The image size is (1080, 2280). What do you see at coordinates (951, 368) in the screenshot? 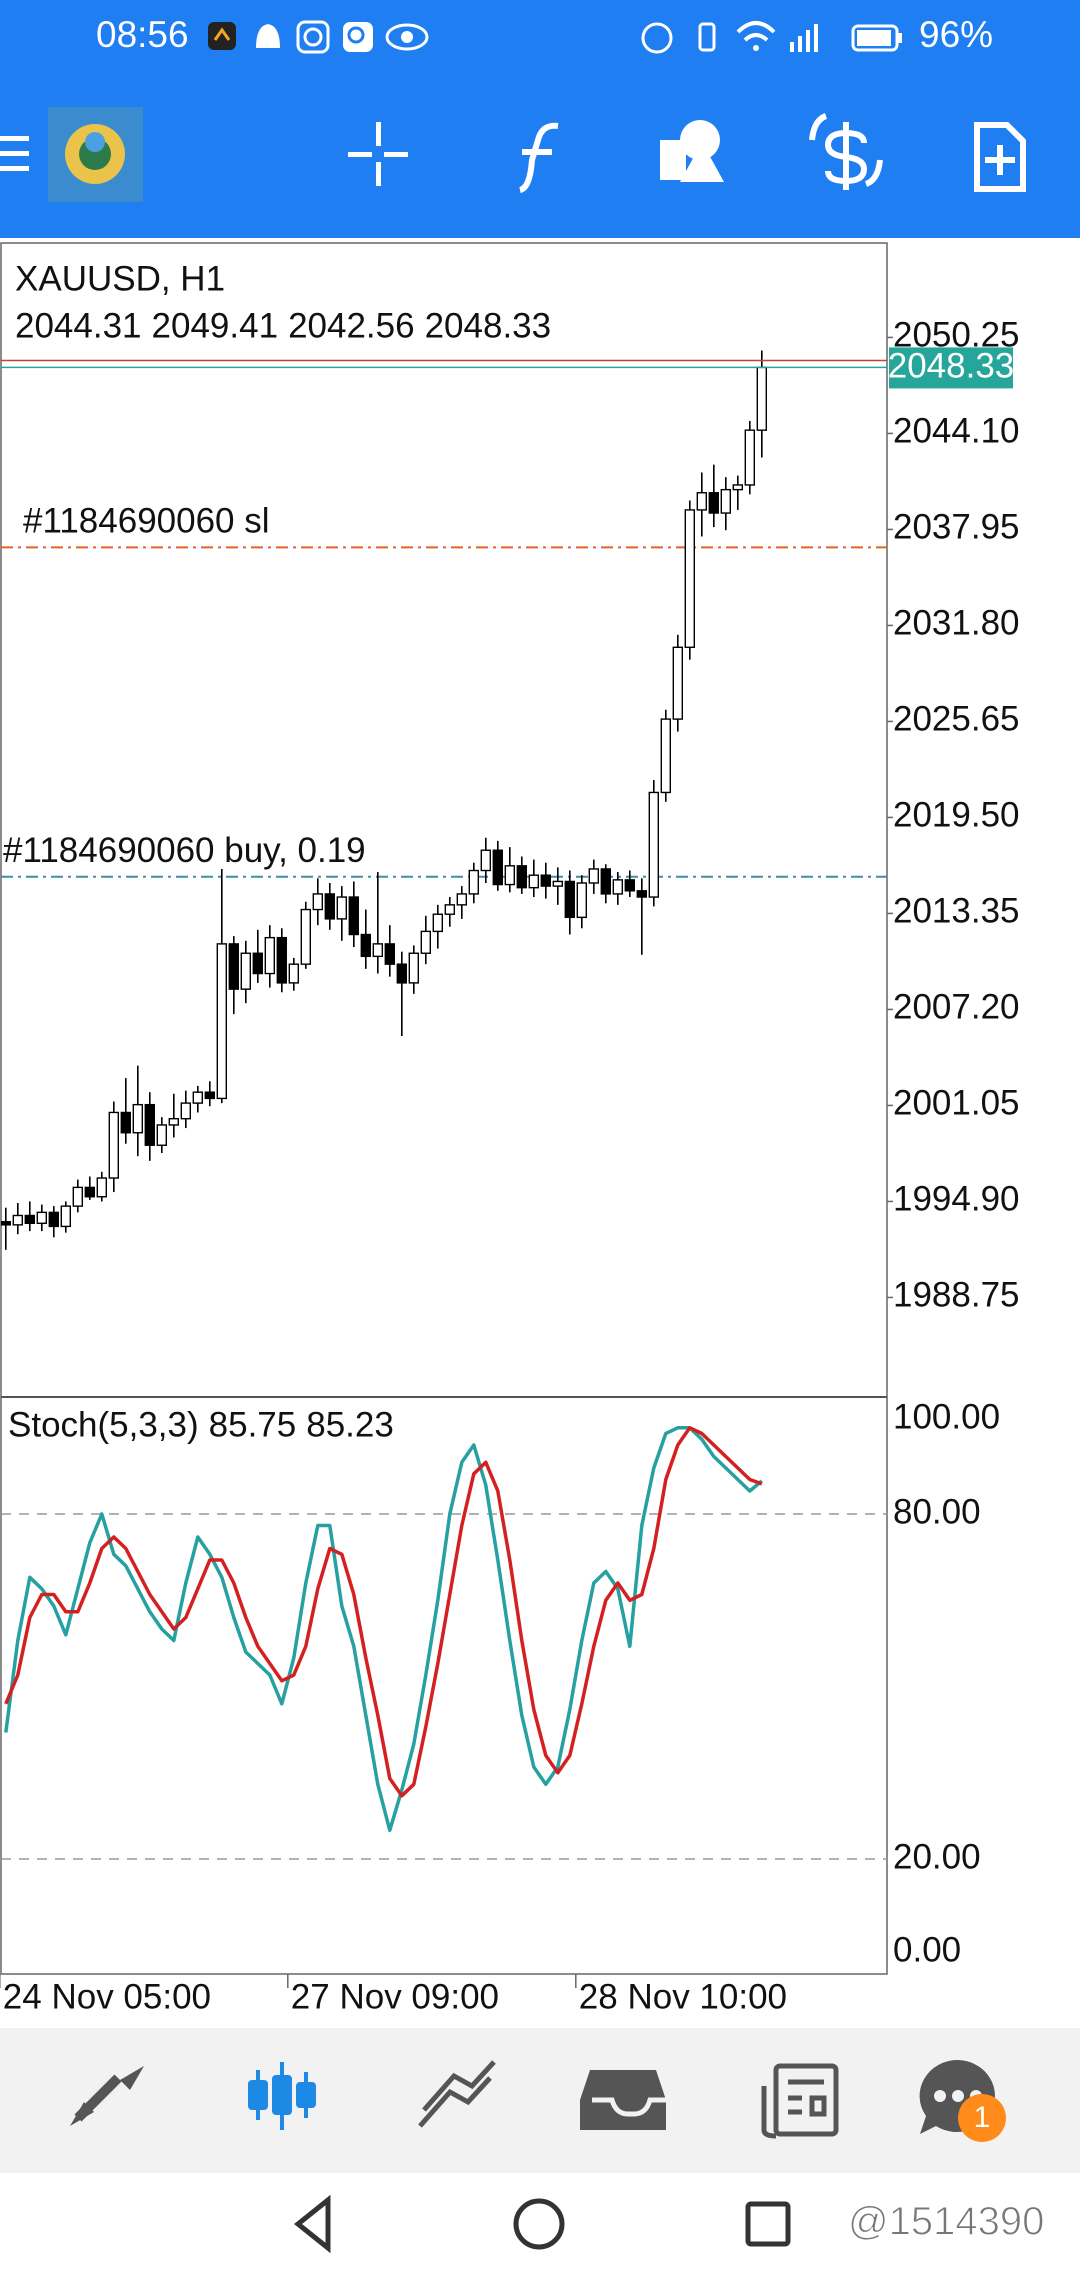
I see `price-box` at bounding box center [951, 368].